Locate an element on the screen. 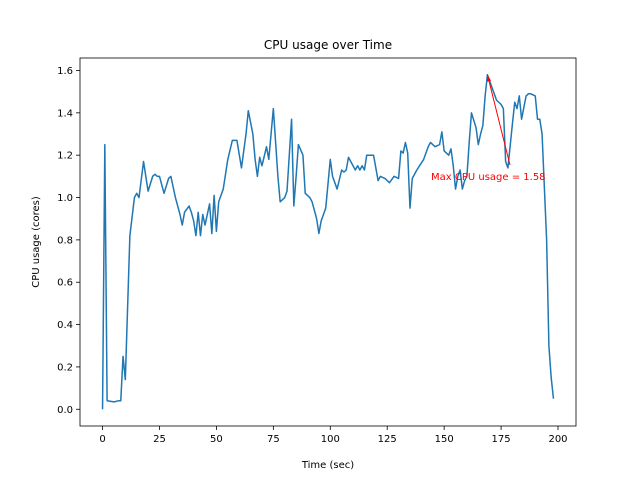 This screenshot has height=480, width=640. y-tick-label: 0.4 is located at coordinates (65, 325).